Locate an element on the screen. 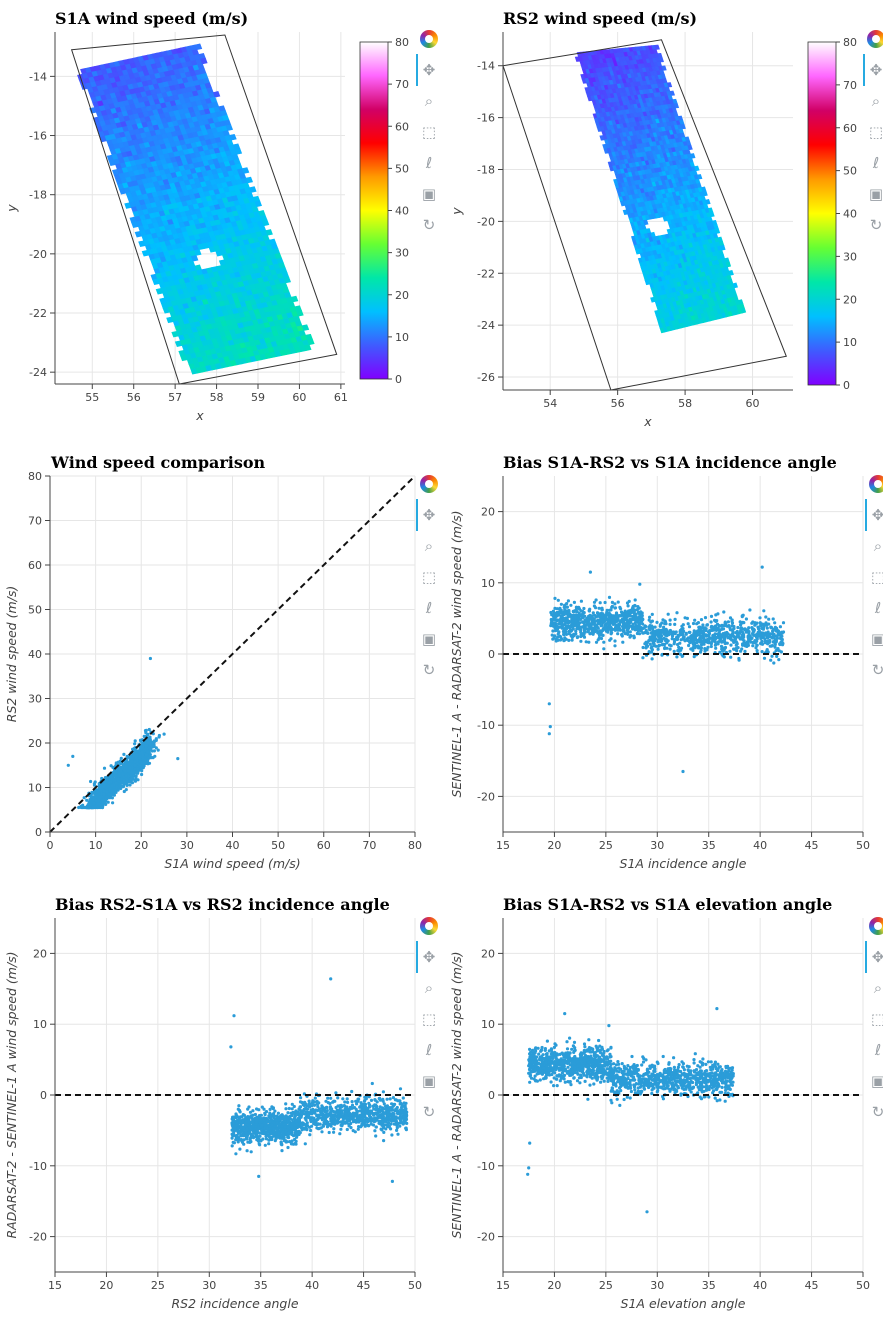 This screenshot has height=1320, width=883. y-tick-label: -26 is located at coordinates (486, 377).